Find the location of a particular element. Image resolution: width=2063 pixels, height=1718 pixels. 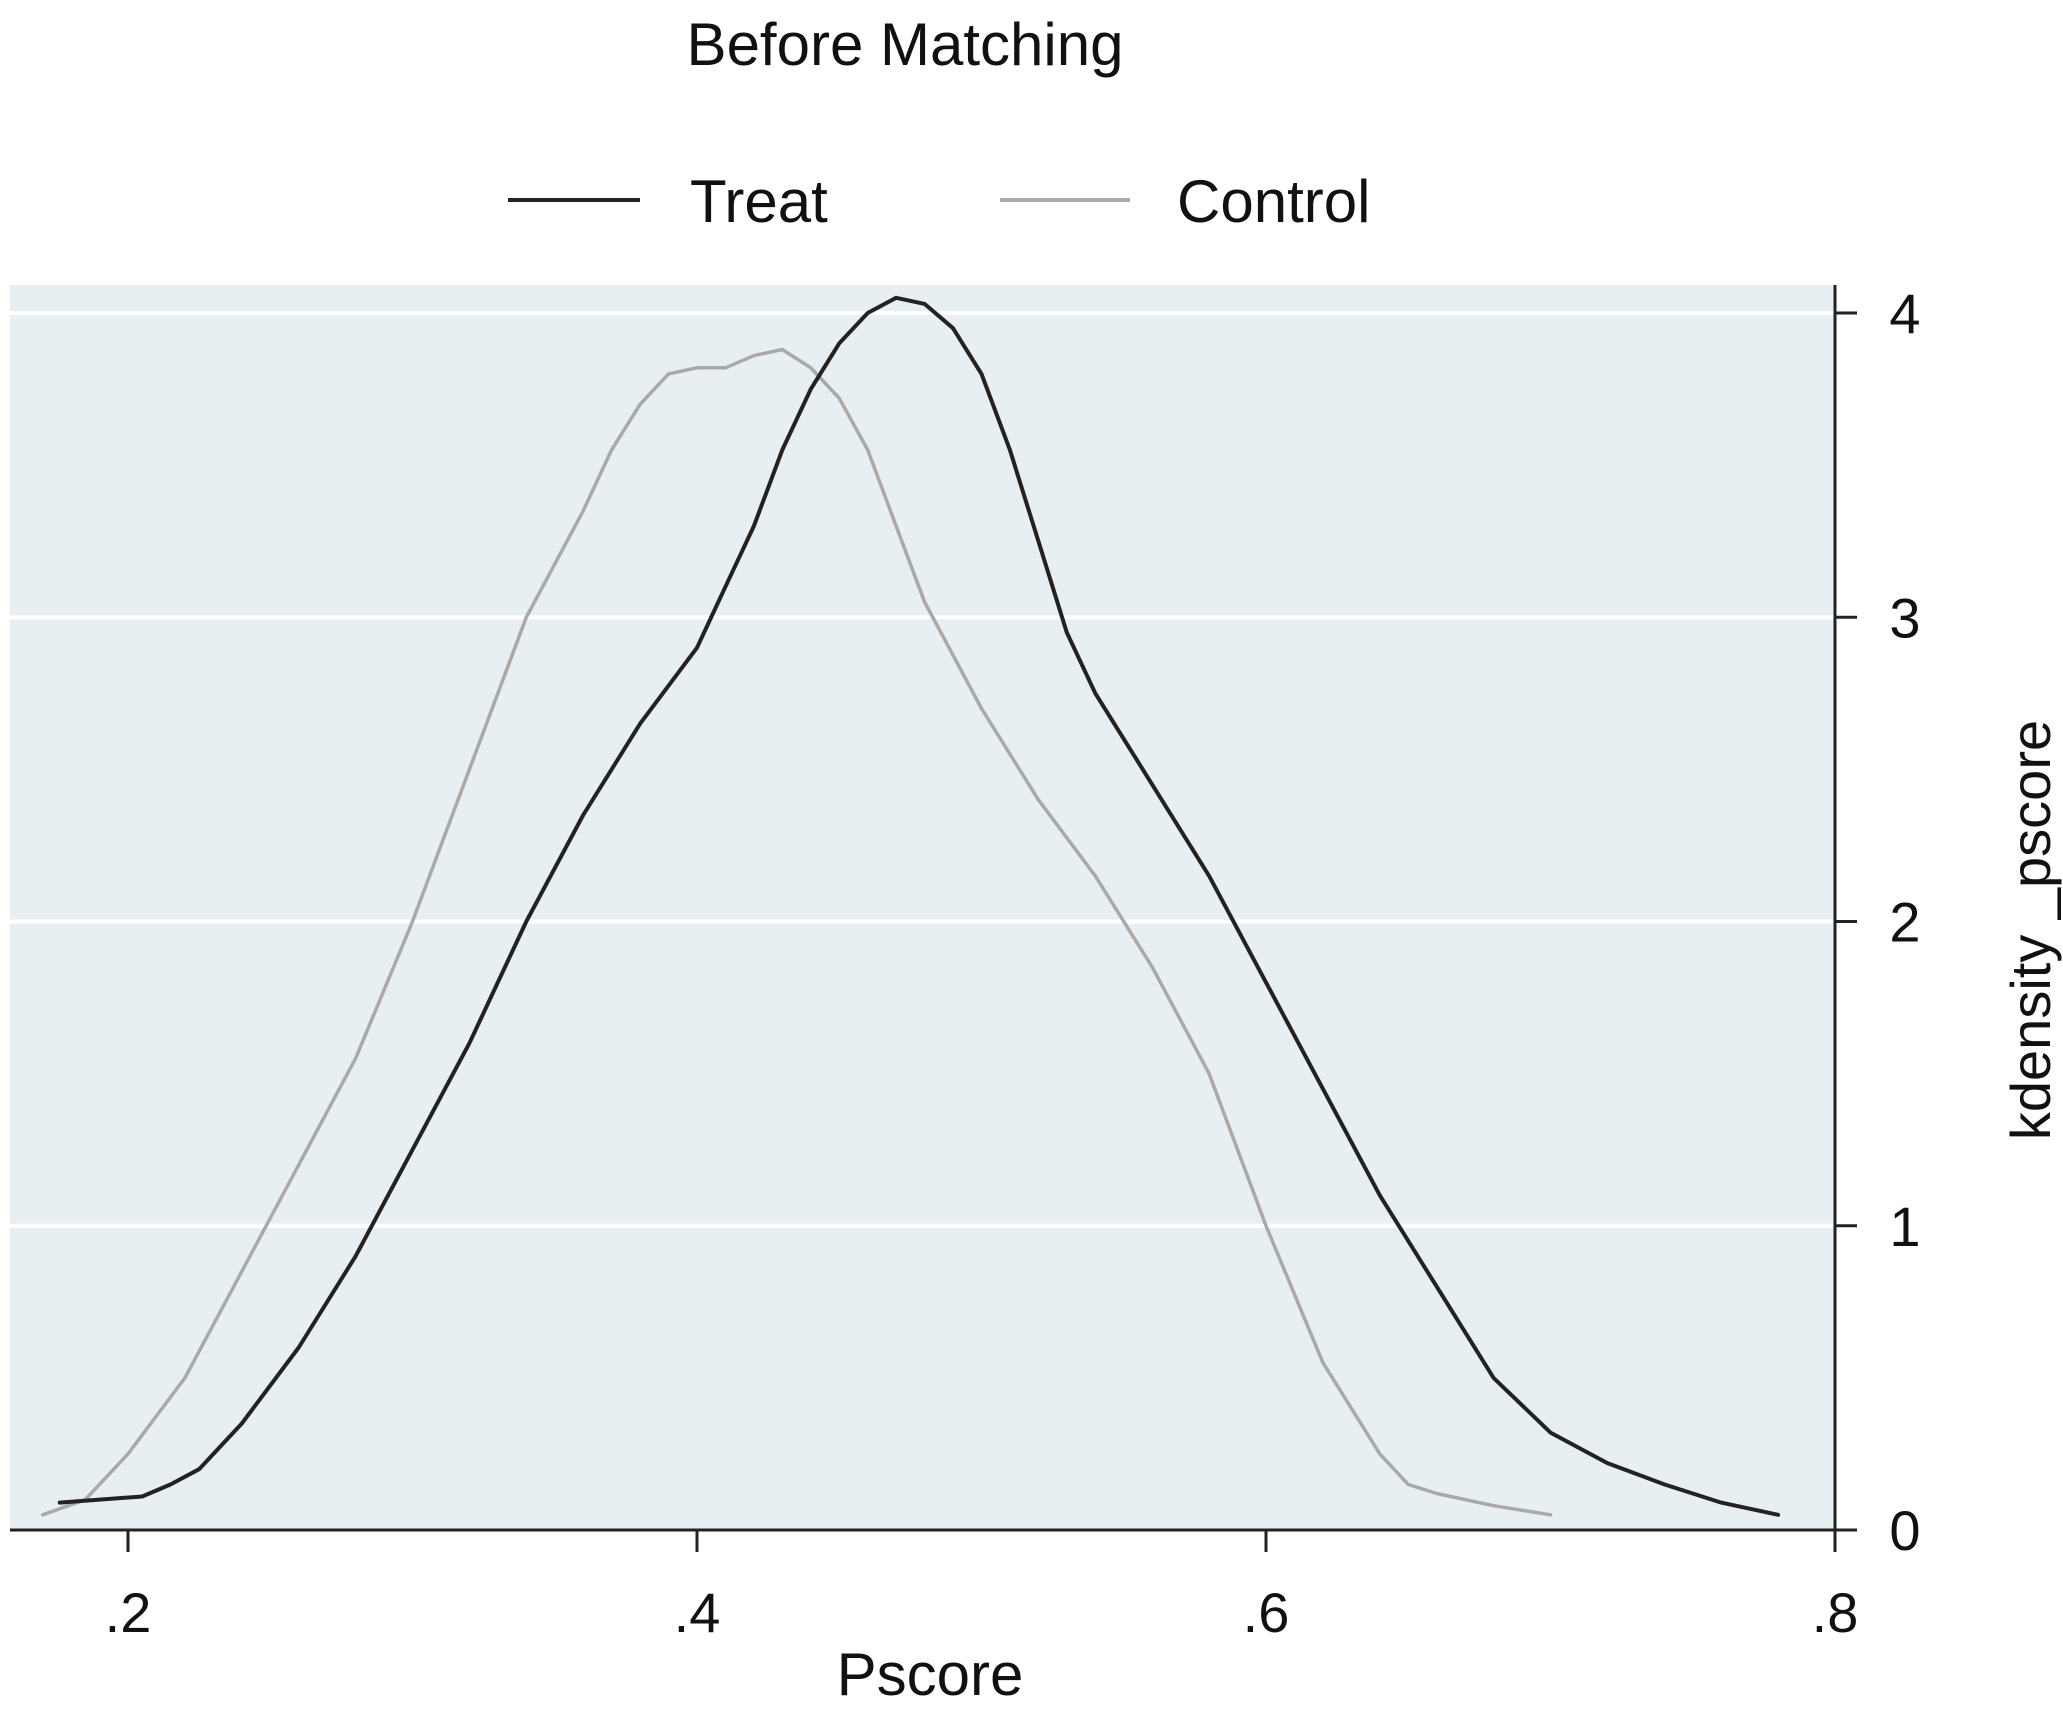

x-axis-label: Pscore is located at coordinates (930, 1674).